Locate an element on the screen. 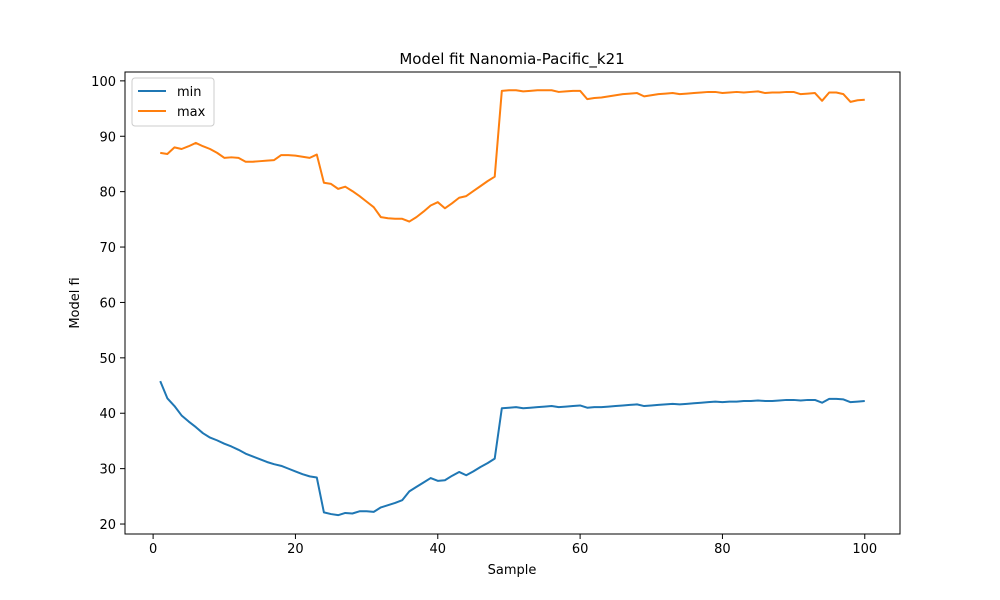 The height and width of the screenshot is (600, 1000). y-tick-label: 20 is located at coordinates (107, 525).